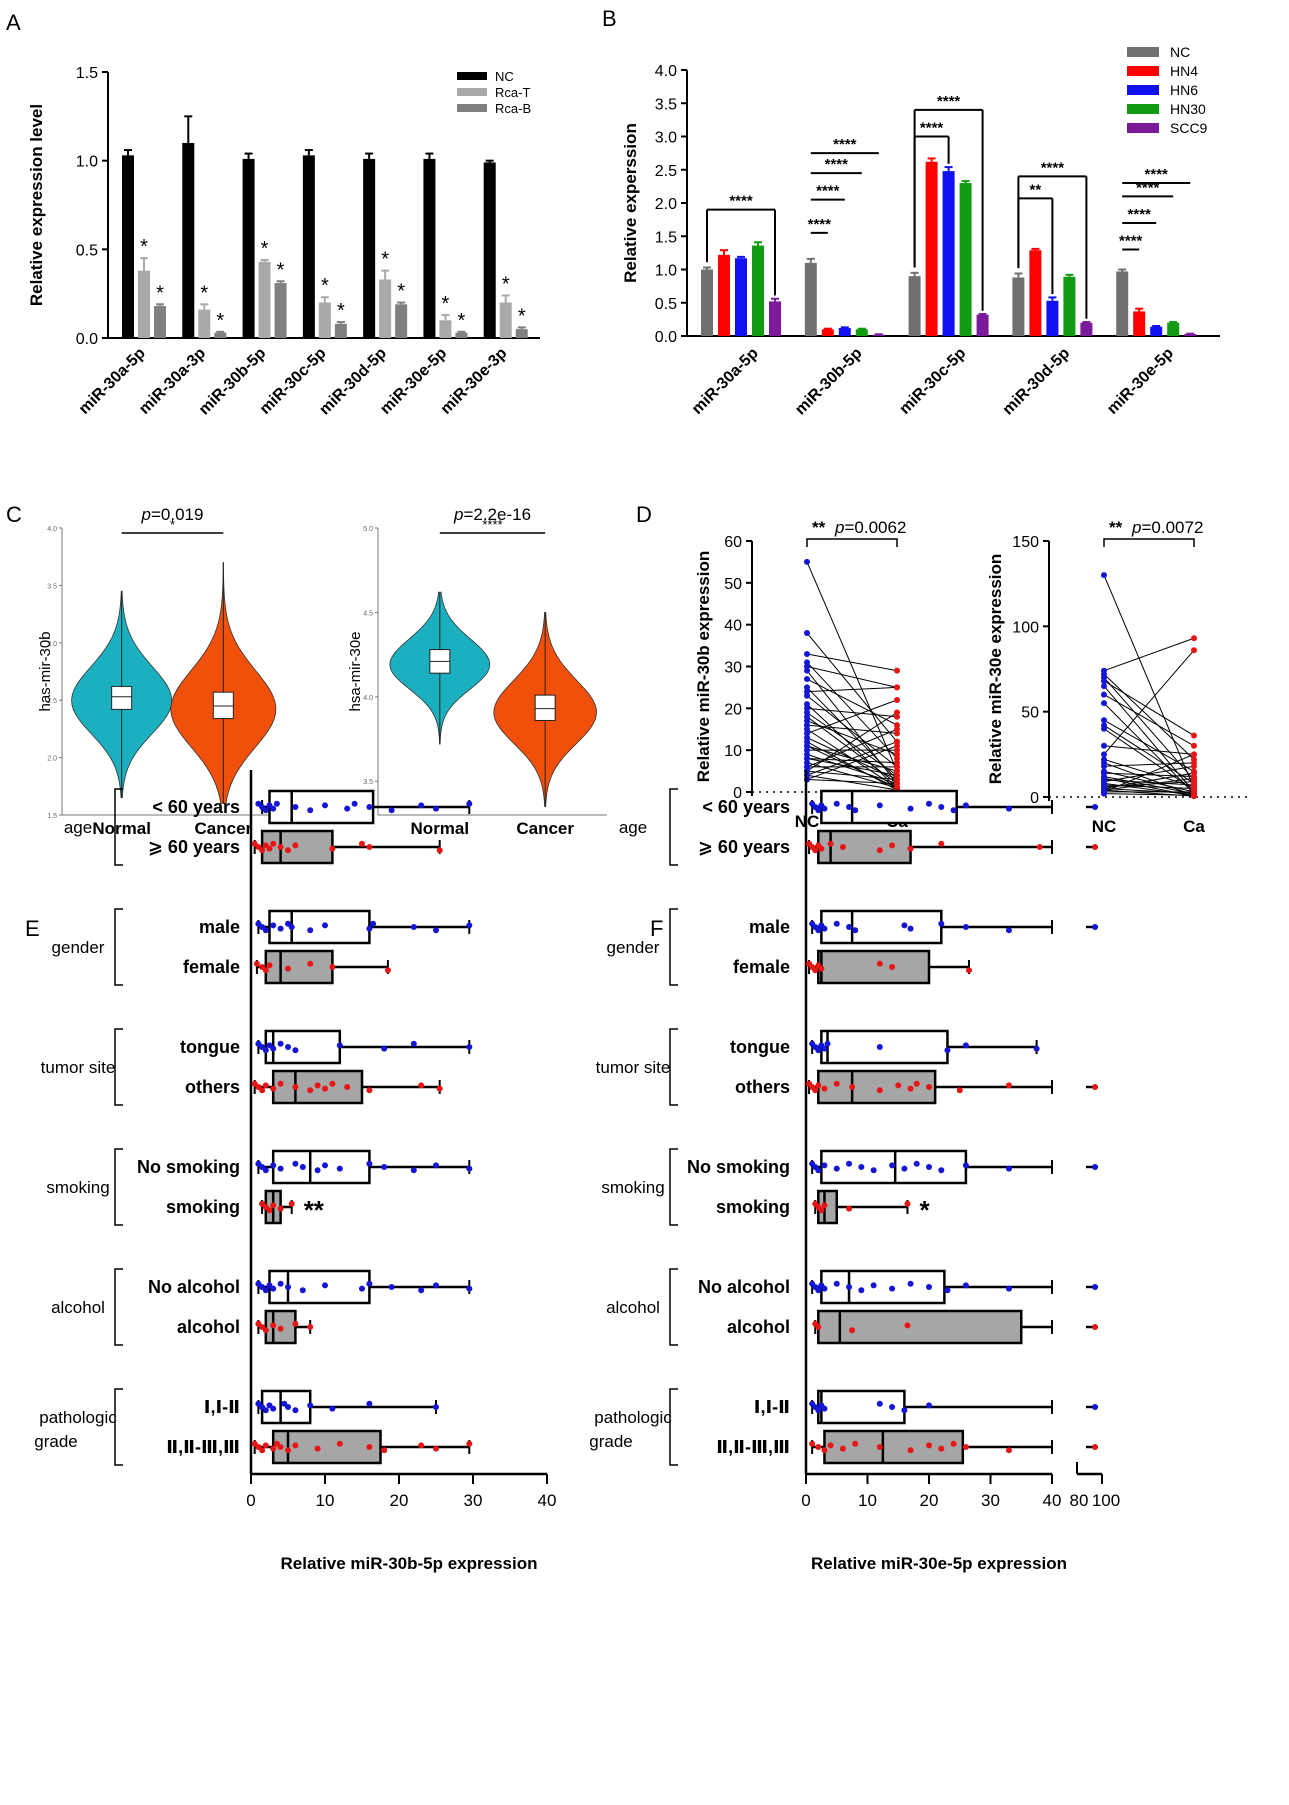 Image resolution: width=1289 pixels, height=1805 pixels. Describe the element at coordinates (87, 73) in the screenshot. I see `y-tick-label: 1.5` at that location.